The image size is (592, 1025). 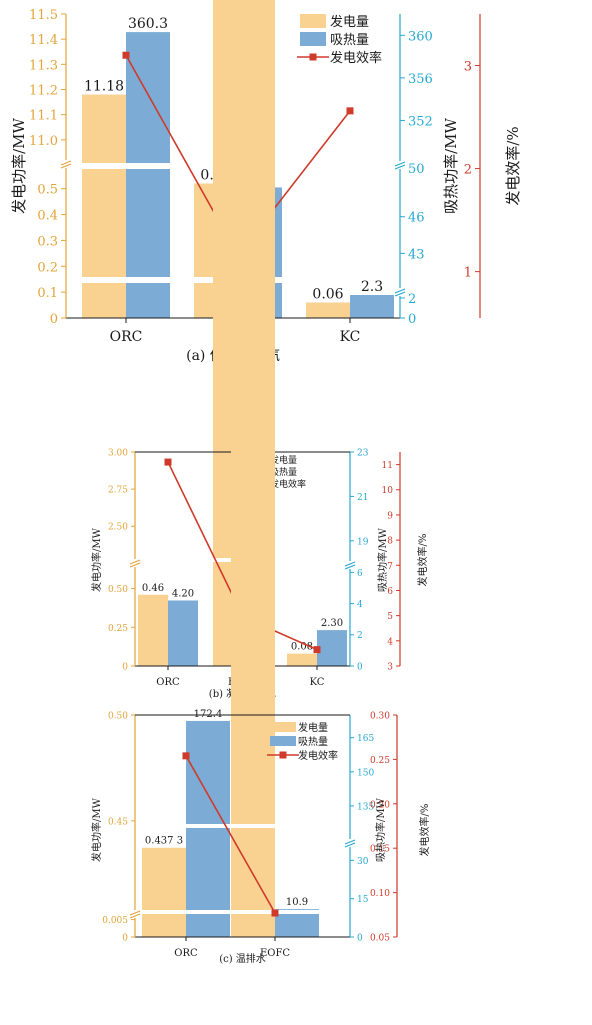 What do you see at coordinates (416, 254) in the screenshot?
I see `heat-y-tick-label: 43` at bounding box center [416, 254].